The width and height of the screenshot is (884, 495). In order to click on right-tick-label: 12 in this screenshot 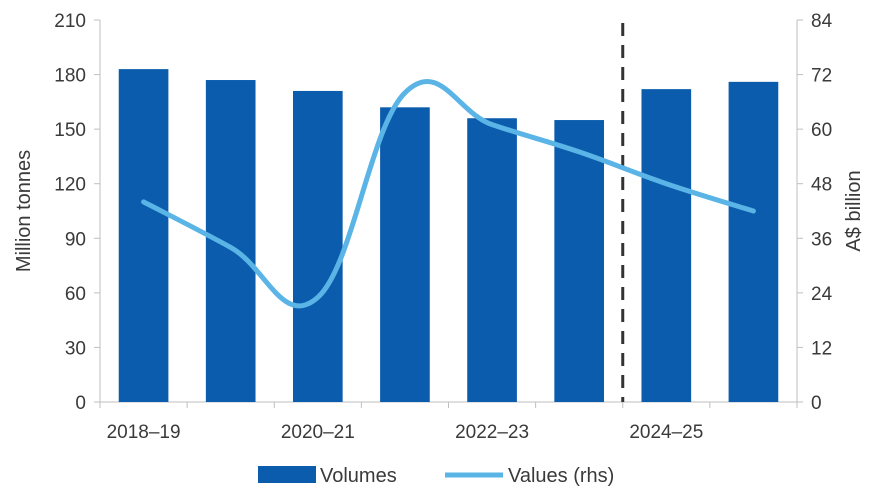, I will do `click(821, 348)`.